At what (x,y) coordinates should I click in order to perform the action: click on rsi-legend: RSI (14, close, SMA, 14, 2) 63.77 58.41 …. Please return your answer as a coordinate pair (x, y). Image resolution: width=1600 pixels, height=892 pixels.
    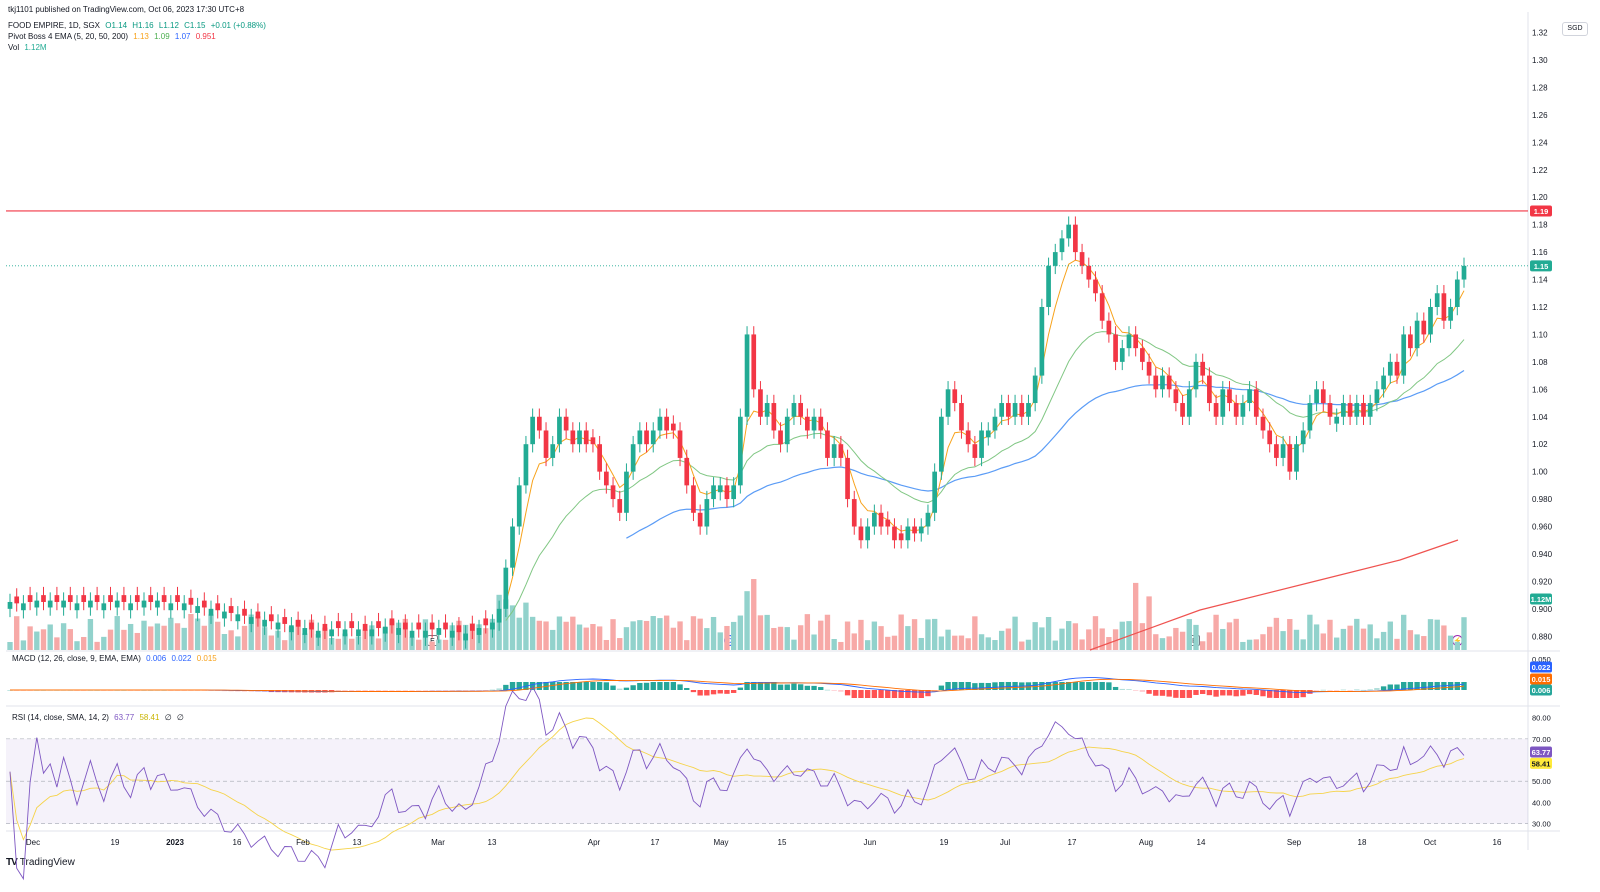
    Looking at the image, I should click on (99, 717).